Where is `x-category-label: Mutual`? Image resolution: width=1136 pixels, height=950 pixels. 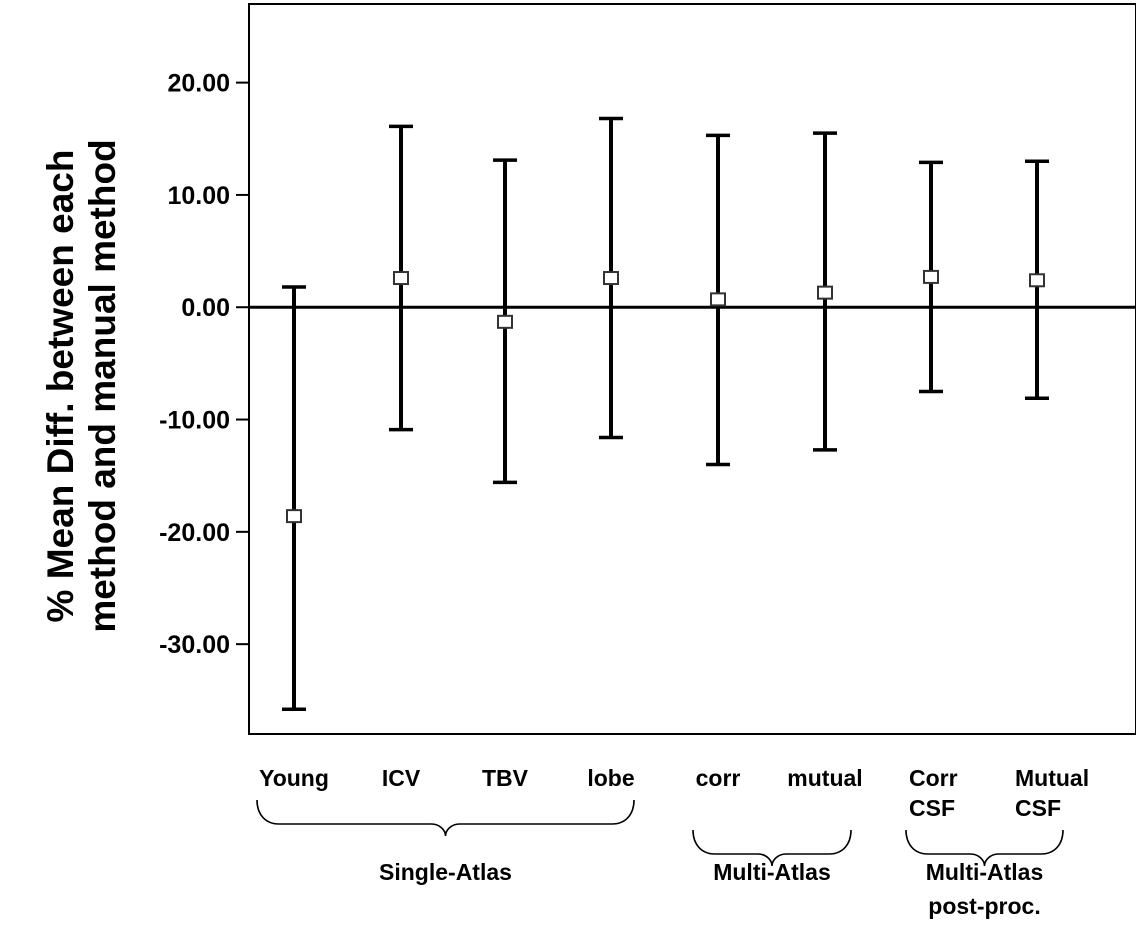
x-category-label: Mutual is located at coordinates (1052, 778).